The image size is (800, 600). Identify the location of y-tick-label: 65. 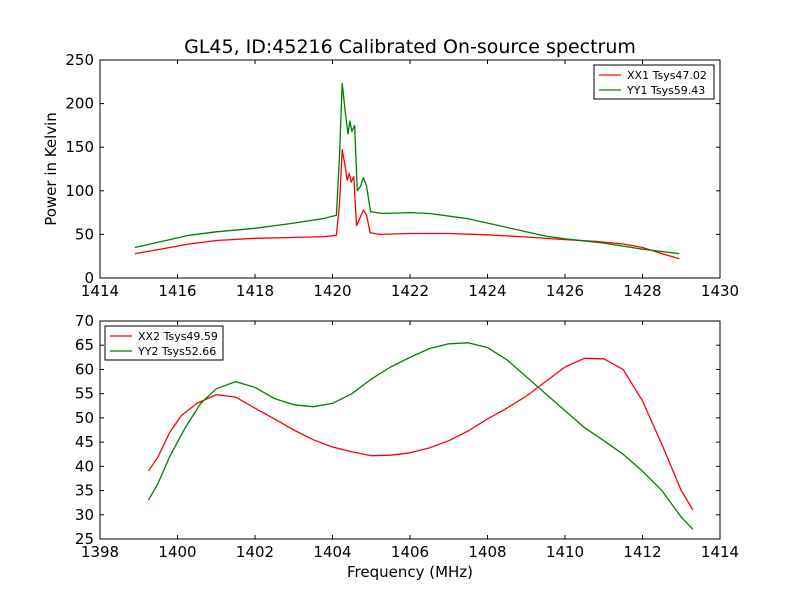
(84, 345).